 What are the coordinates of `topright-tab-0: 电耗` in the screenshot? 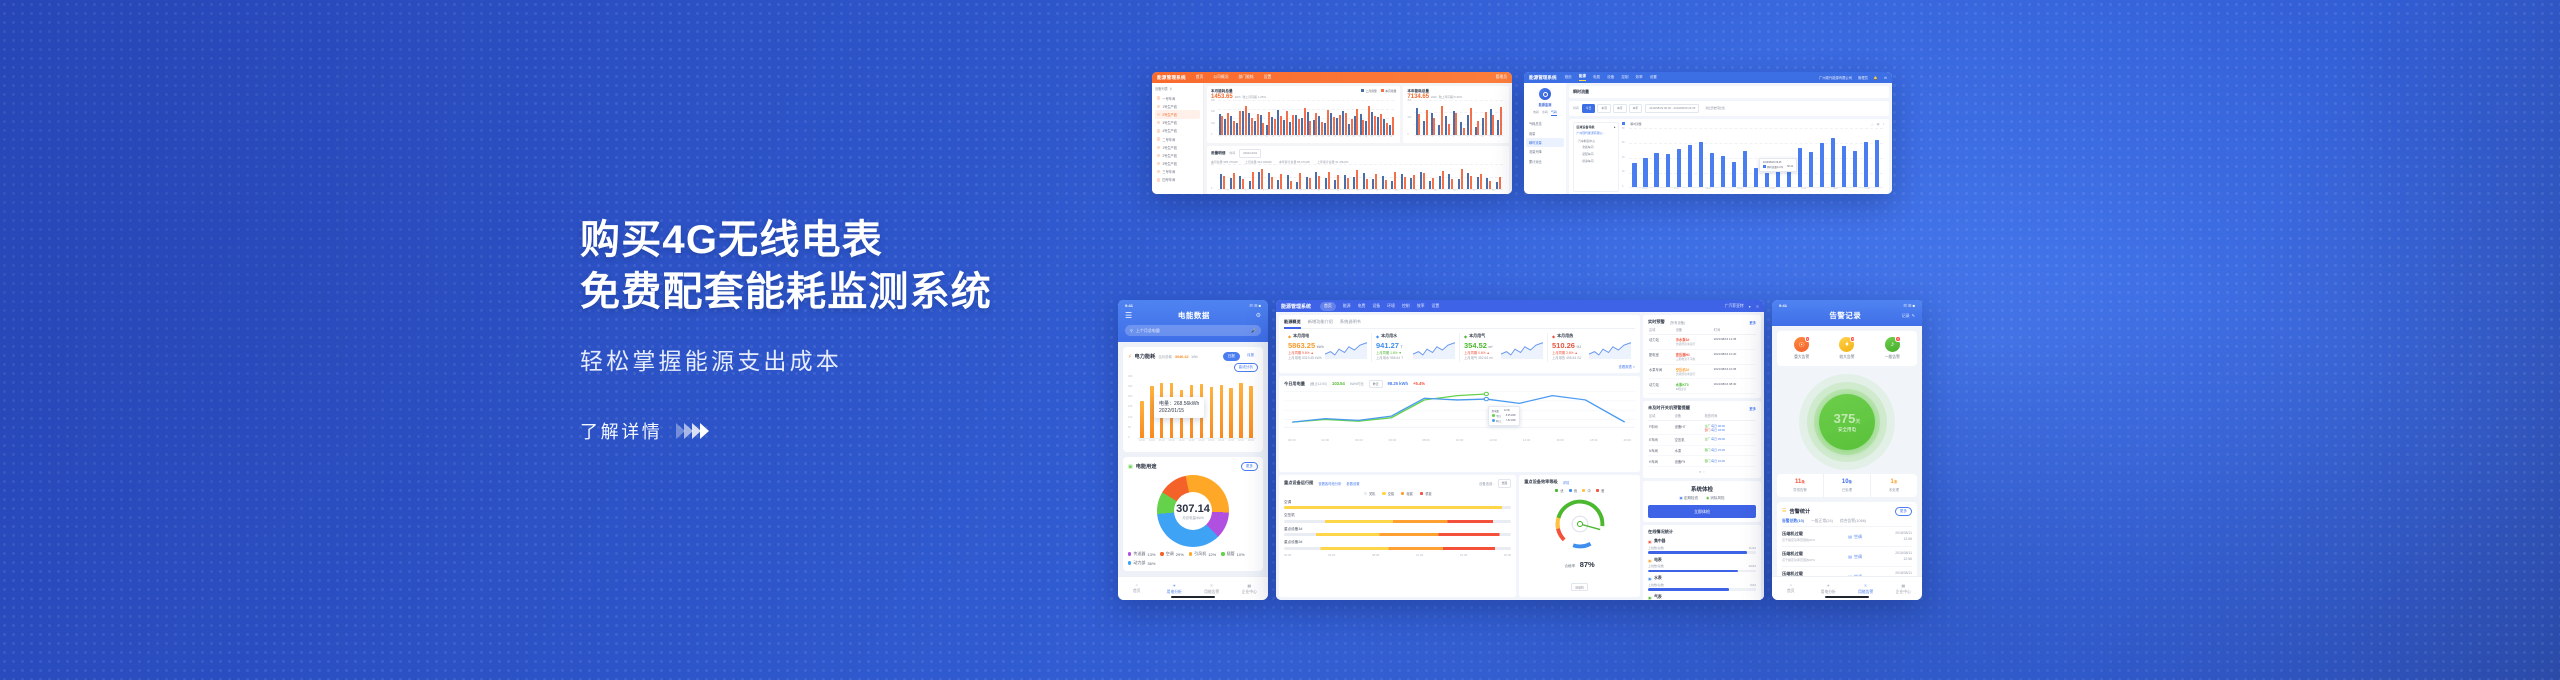 It's located at (1535, 112).